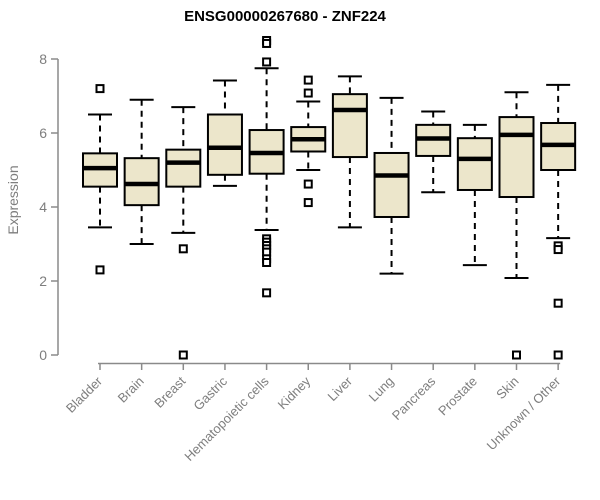 Image resolution: width=600 pixels, height=500 pixels. What do you see at coordinates (43, 281) in the screenshot?
I see `y-tick-label: 2` at bounding box center [43, 281].